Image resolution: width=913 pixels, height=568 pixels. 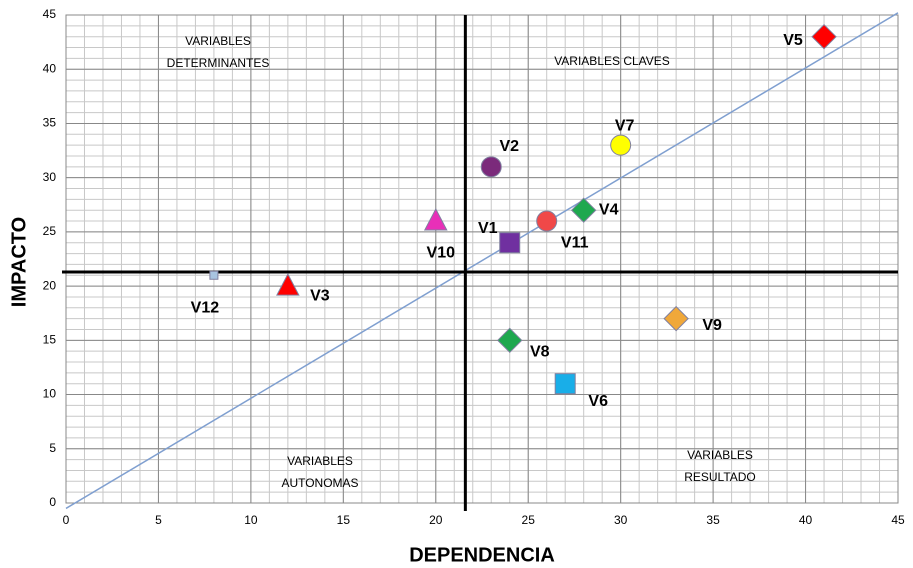 I want to click on y-axis-title: IMPACTO, so click(x=19, y=262).